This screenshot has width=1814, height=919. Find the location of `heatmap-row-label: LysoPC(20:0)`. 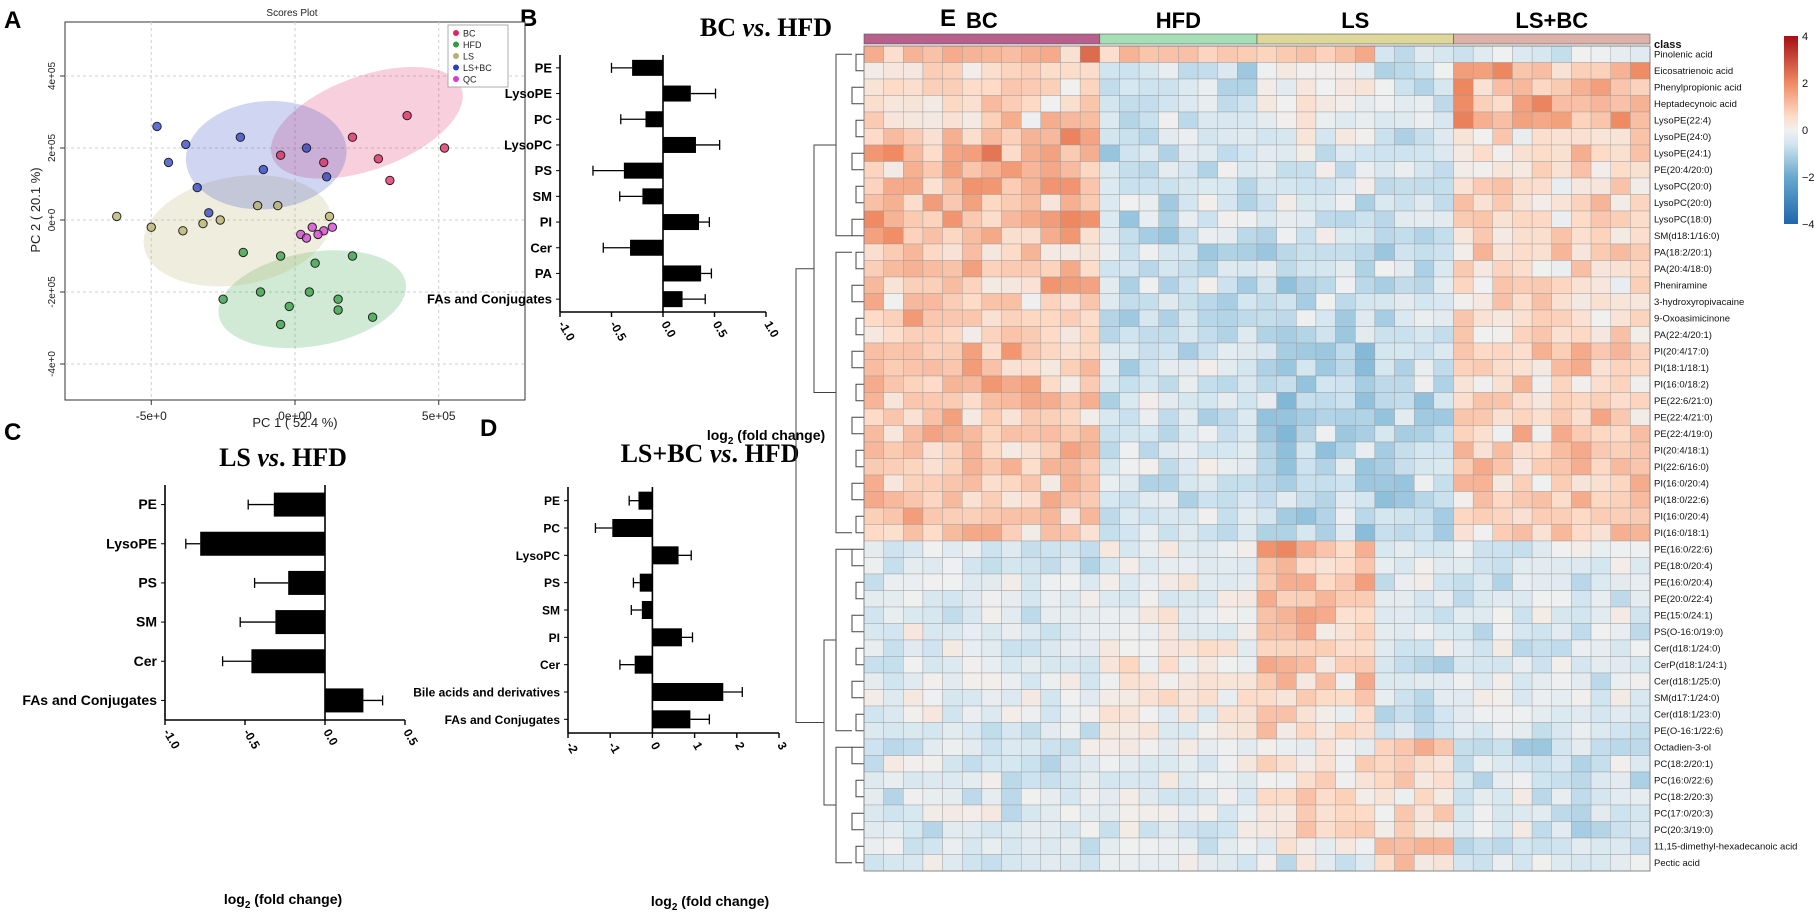

heatmap-row-label: LysoPC(20:0) is located at coordinates (1683, 187).